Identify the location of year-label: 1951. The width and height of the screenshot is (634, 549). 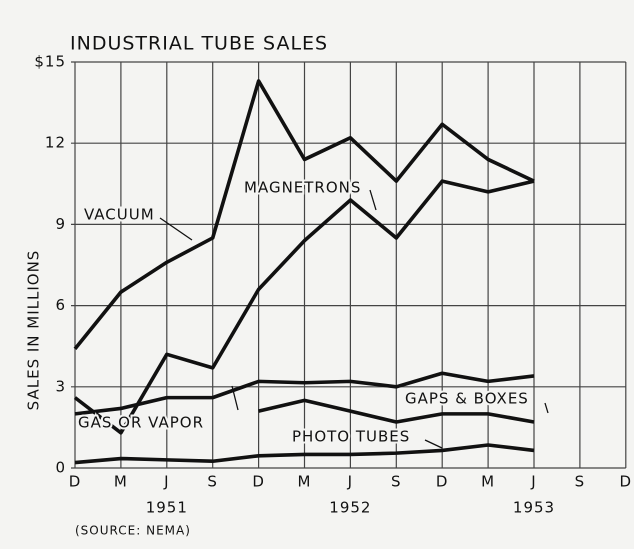
(167, 508).